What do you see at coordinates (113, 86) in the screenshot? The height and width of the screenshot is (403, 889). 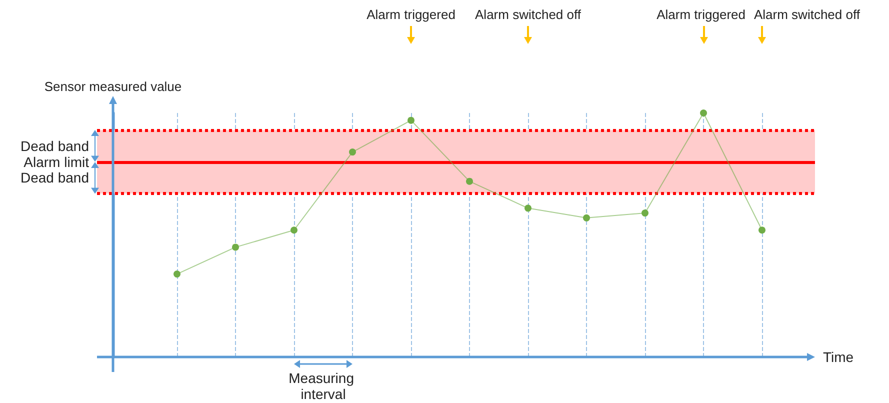 I see `y-axis-title: Sensor measured value` at bounding box center [113, 86].